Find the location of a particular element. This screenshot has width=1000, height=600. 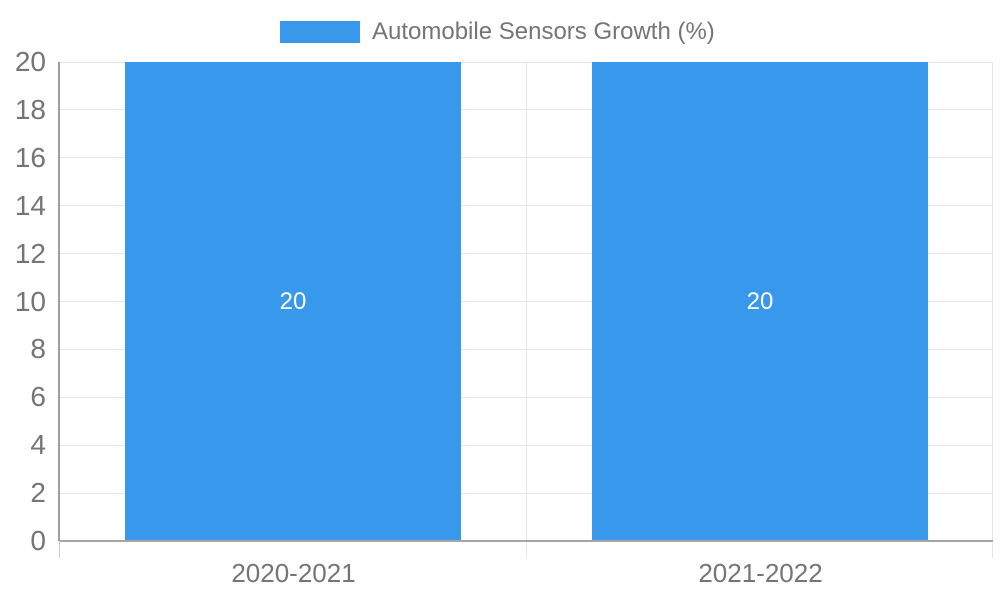

legend-swatch is located at coordinates (320, 32).